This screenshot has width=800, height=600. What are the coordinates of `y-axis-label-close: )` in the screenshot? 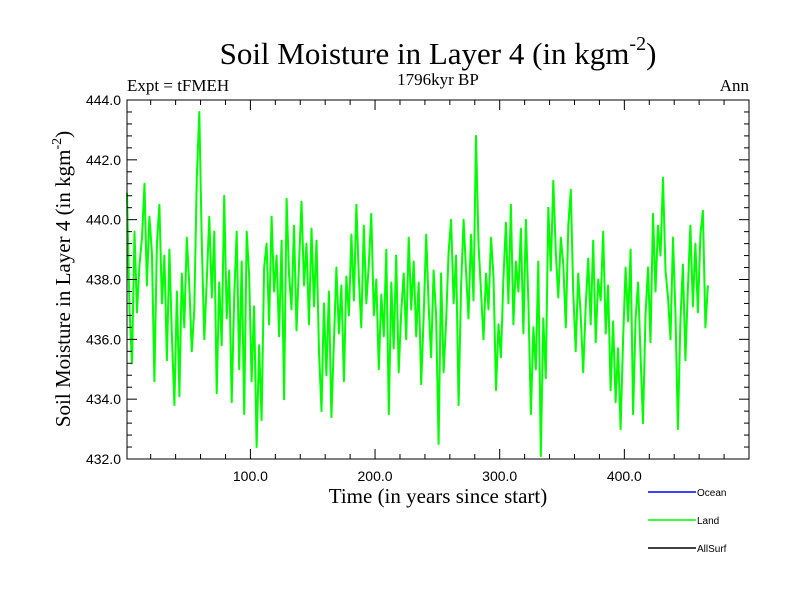 It's located at (63, 134).